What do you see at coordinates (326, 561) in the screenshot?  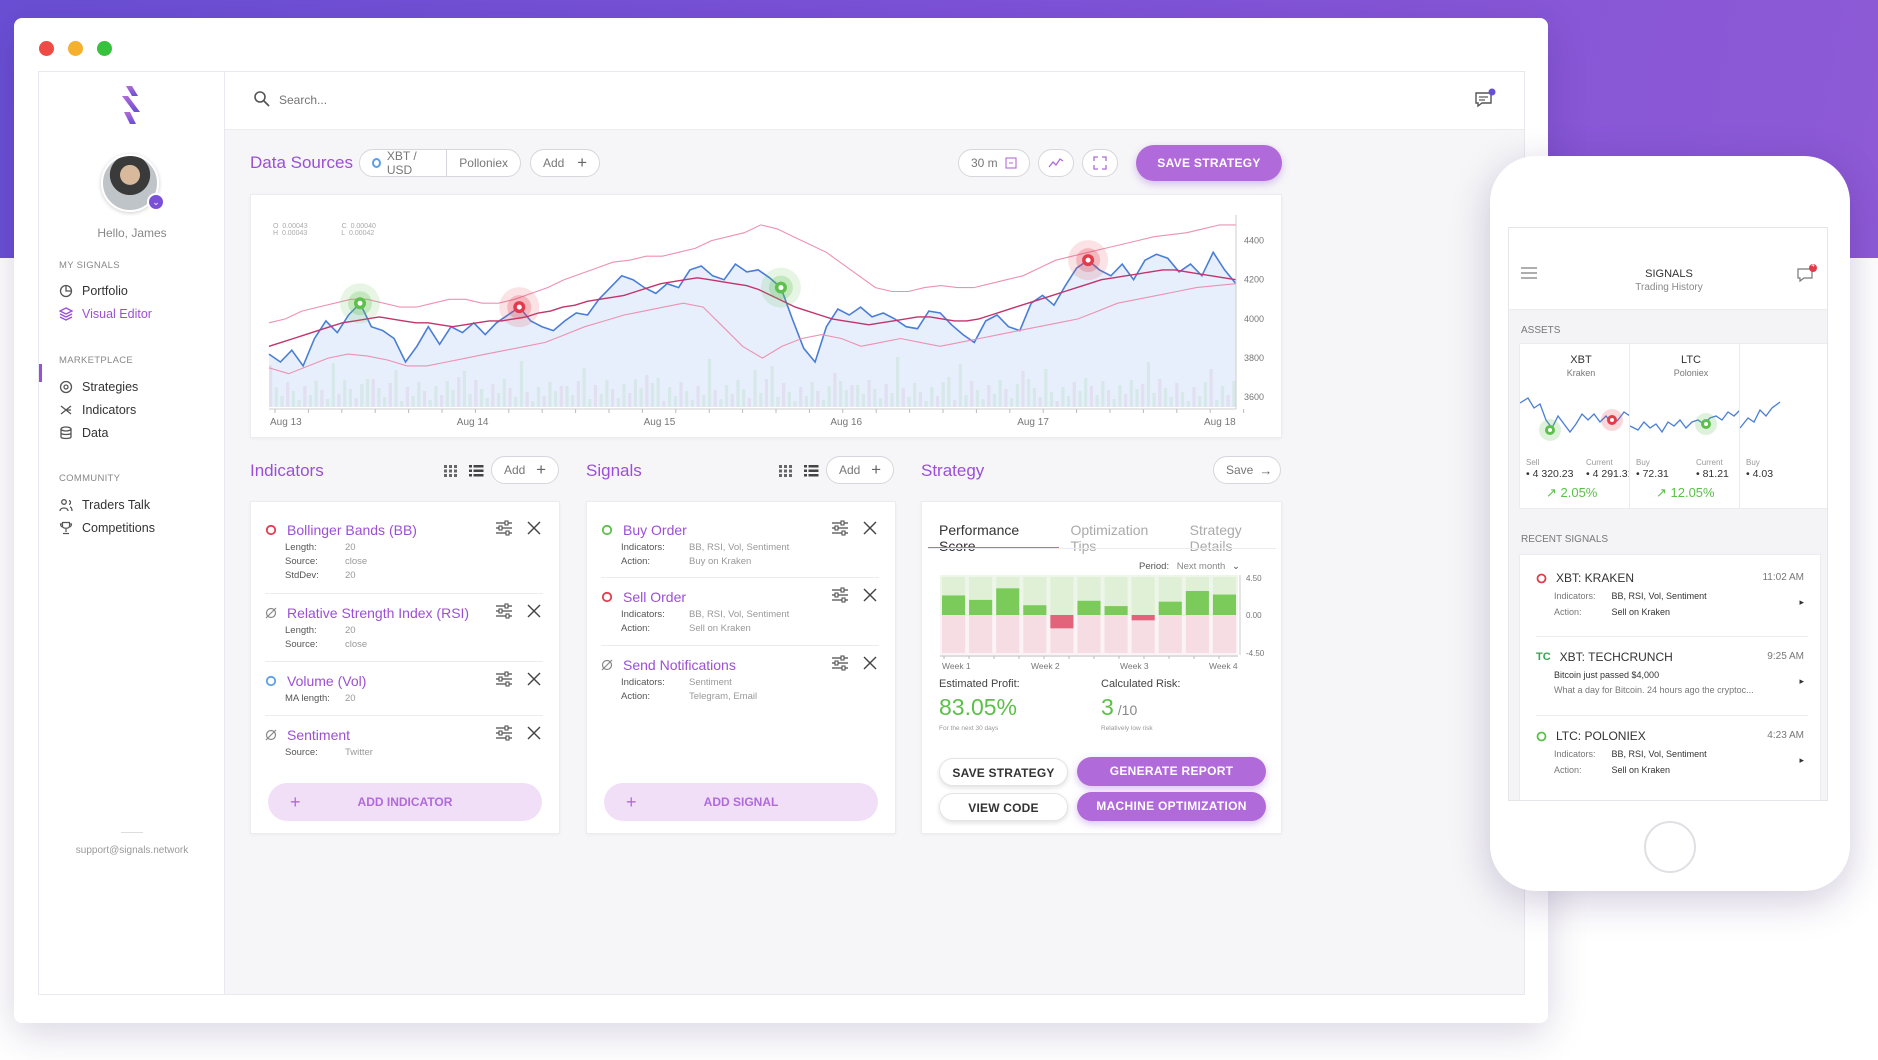 I see `item-field: Source: close` at bounding box center [326, 561].